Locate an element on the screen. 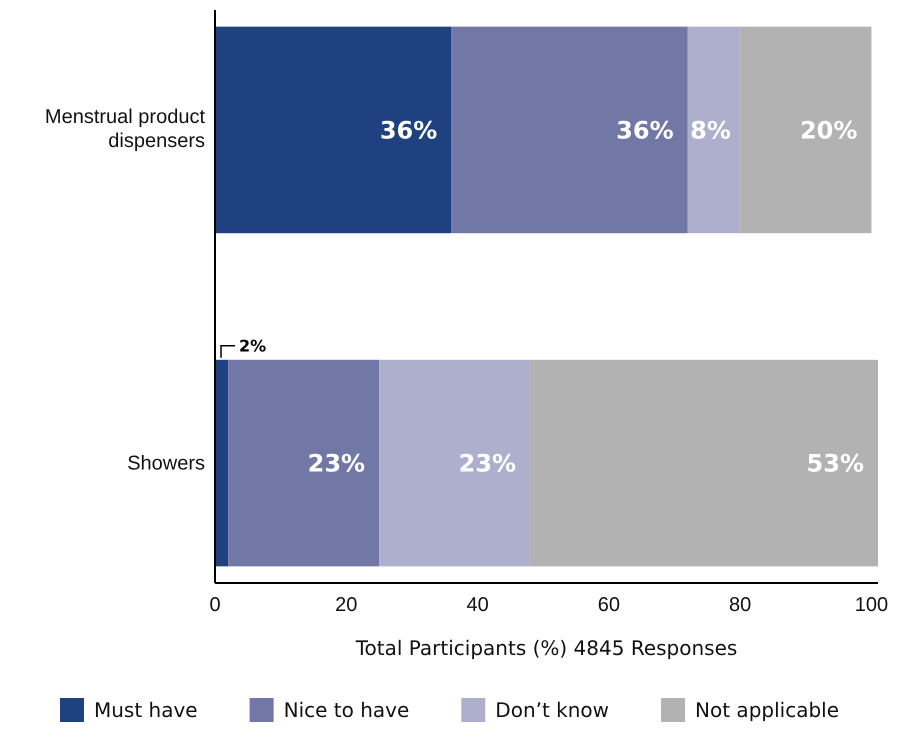 The width and height of the screenshot is (899, 734). x-tick-label: 40 is located at coordinates (477, 605).